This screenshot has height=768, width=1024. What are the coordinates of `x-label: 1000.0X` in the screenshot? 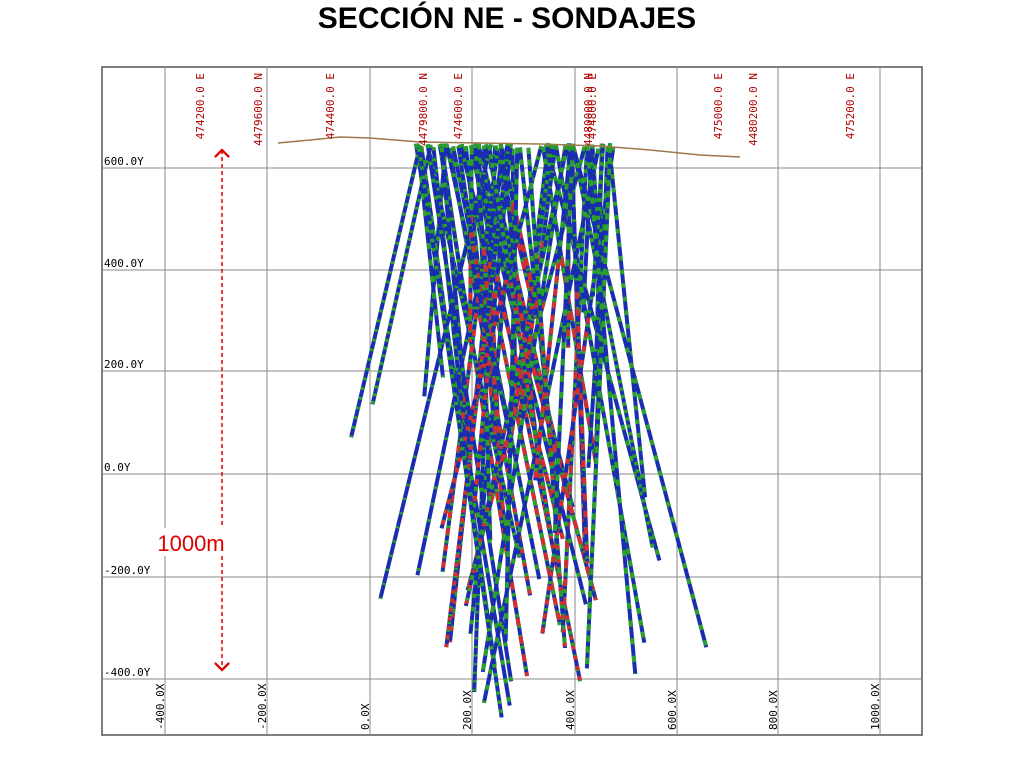 It's located at (875, 706).